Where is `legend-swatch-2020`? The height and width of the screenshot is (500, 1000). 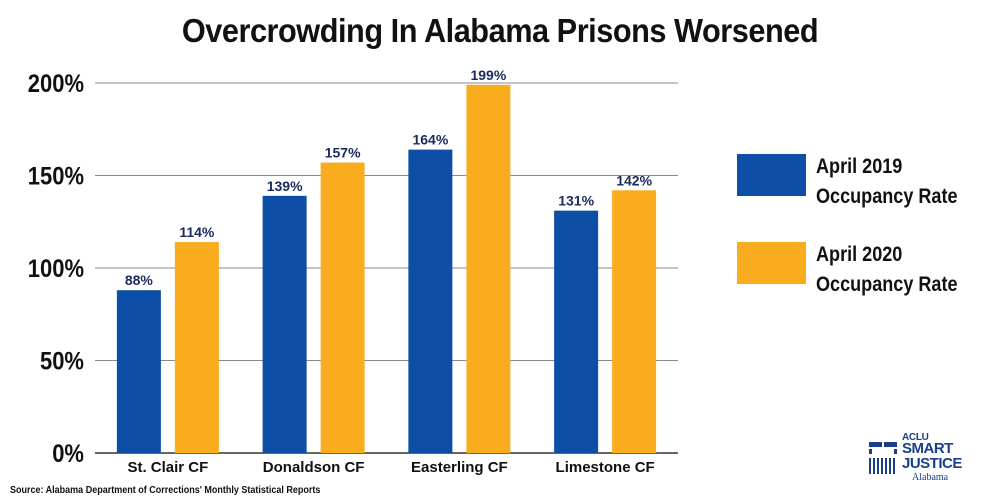 legend-swatch-2020 is located at coordinates (771, 263).